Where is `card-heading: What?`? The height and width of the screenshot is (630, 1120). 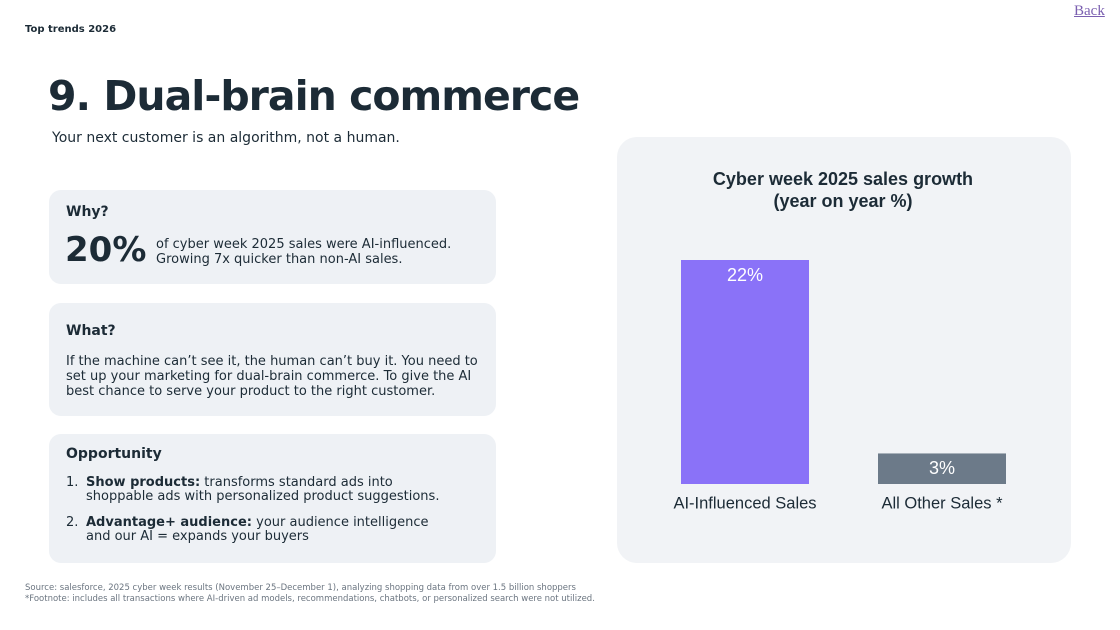
card-heading: What? is located at coordinates (91, 331).